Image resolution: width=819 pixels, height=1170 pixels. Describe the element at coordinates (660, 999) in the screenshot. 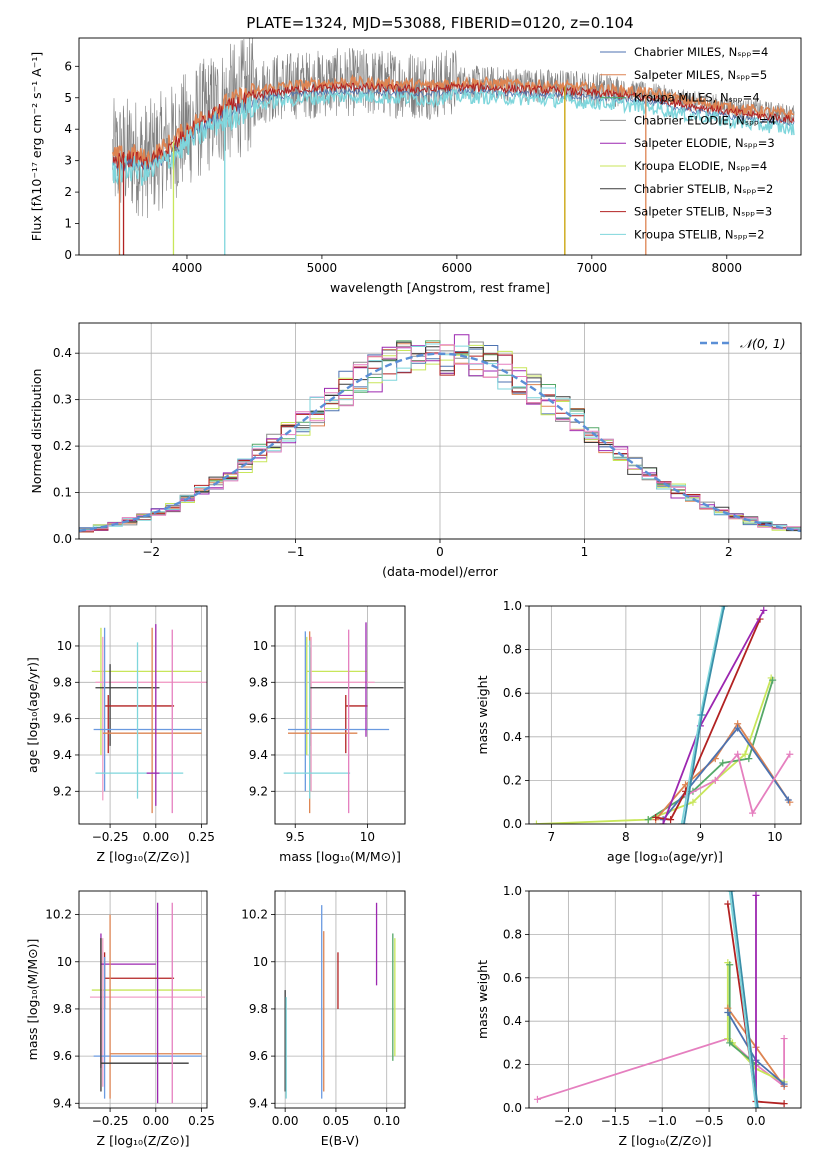

I see `mass-weight-vs-Z-plot-area` at that location.